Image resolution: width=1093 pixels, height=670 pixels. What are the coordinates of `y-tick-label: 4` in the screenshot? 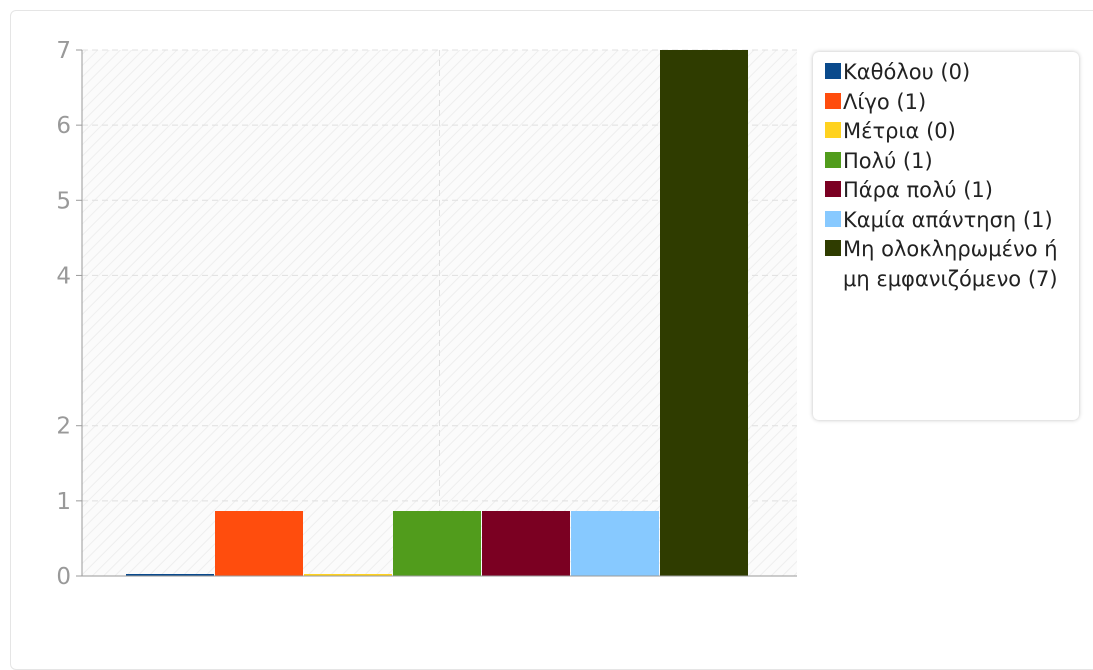 It's located at (63, 276).